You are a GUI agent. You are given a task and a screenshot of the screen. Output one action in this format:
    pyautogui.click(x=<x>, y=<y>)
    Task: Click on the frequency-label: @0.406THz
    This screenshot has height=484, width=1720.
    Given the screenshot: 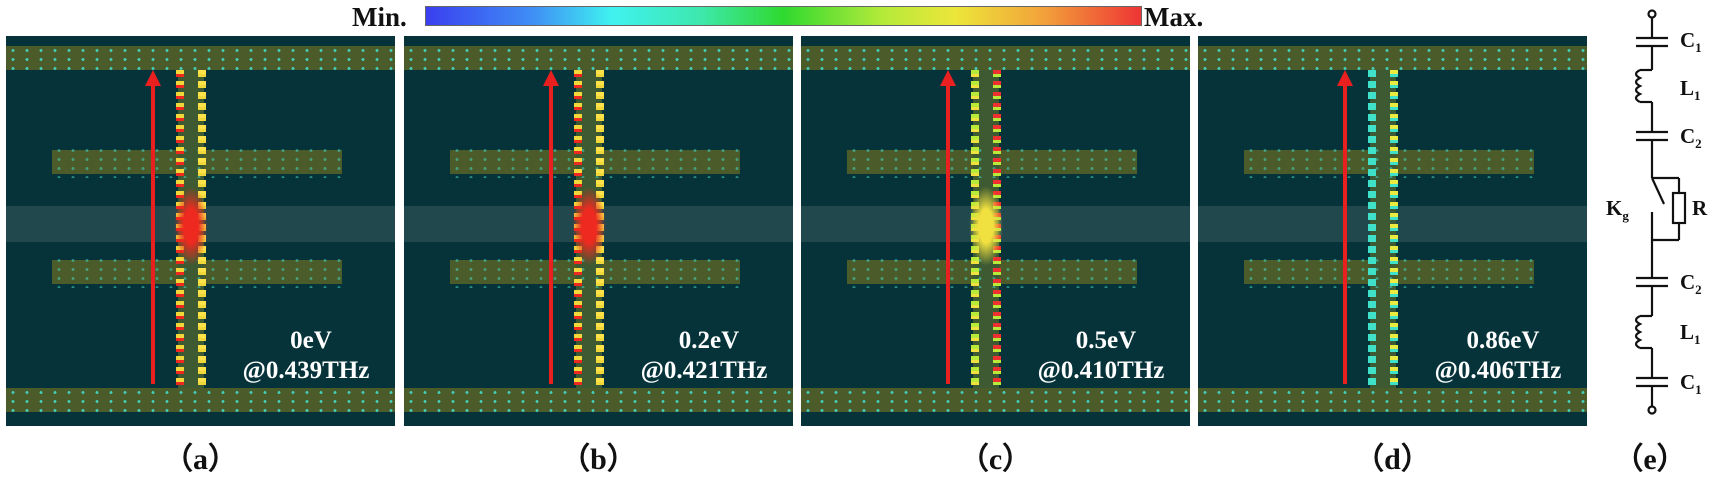 What is the action you would take?
    pyautogui.click(x=1498, y=370)
    